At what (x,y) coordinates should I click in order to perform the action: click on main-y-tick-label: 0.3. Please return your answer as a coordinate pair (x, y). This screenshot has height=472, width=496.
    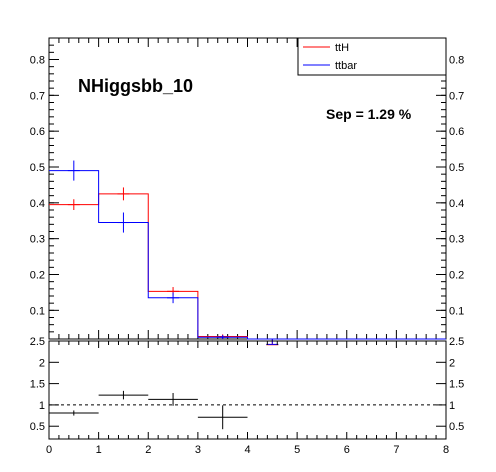
    Looking at the image, I should click on (37, 240).